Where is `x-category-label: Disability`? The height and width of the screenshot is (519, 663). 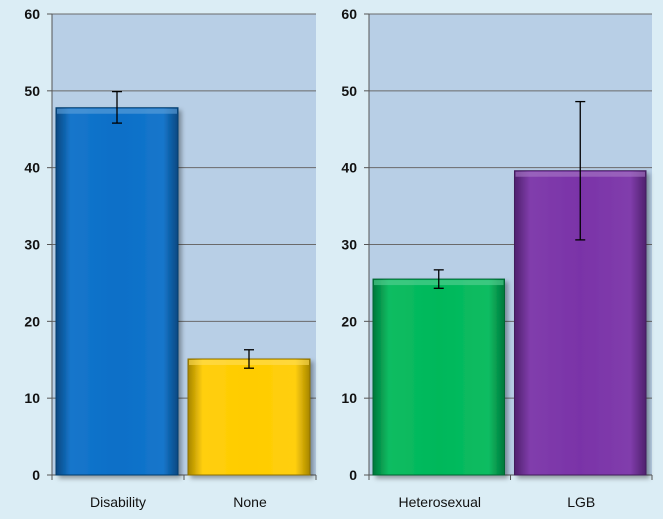 x-category-label: Disability is located at coordinates (118, 502).